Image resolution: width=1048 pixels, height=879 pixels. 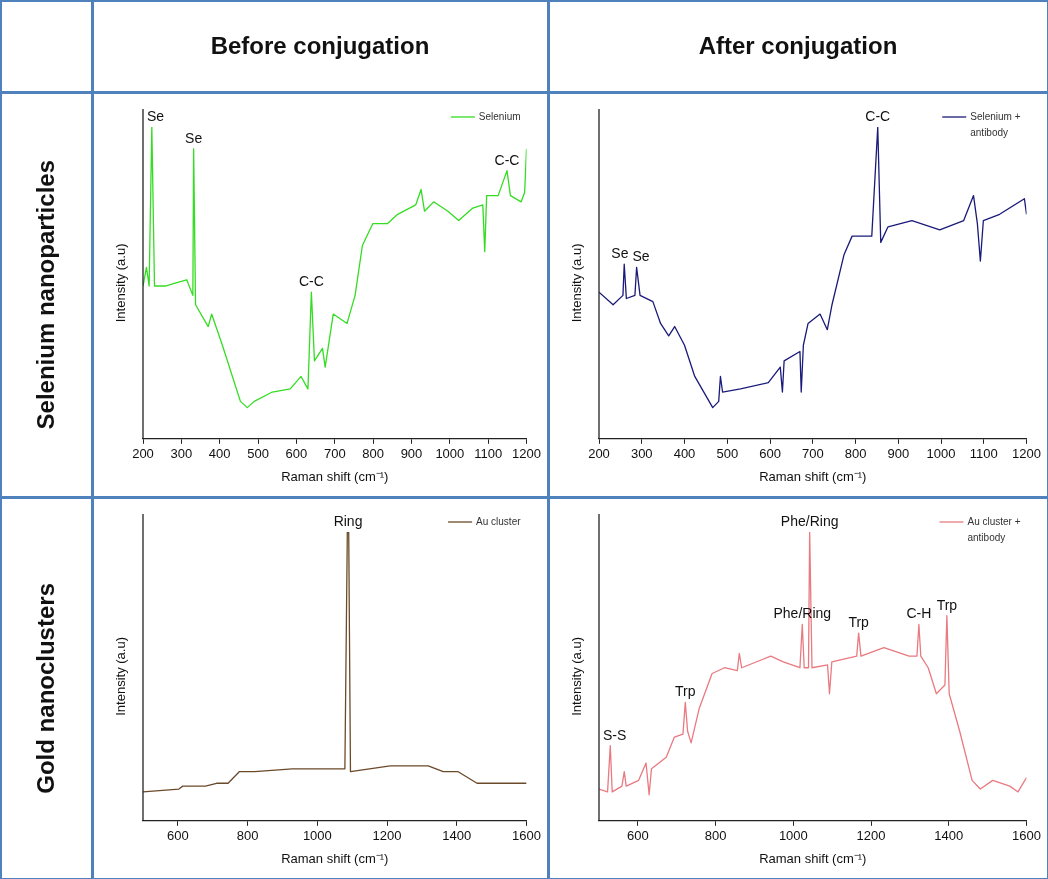 I want to click on annotation: Ring, so click(x=347, y=520).